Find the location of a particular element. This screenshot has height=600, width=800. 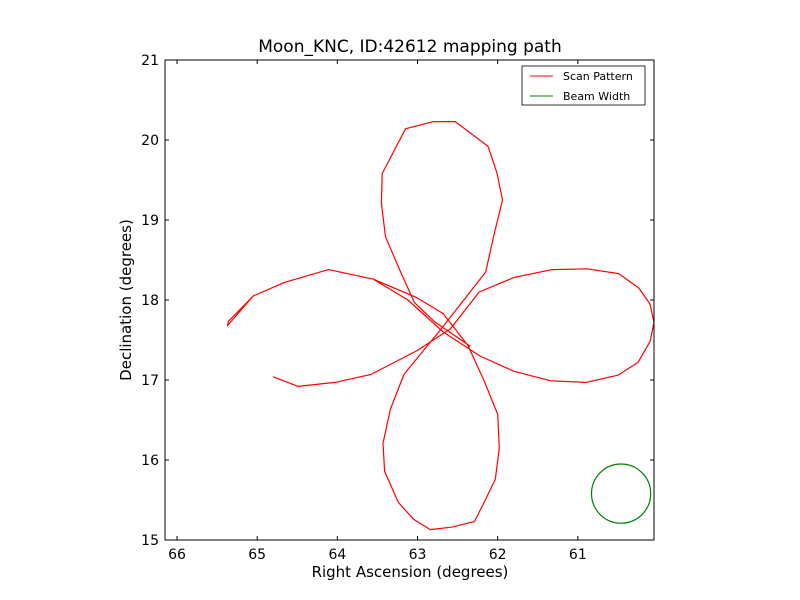

x-axis-label: Right Ascension (degrees) is located at coordinates (410, 572).